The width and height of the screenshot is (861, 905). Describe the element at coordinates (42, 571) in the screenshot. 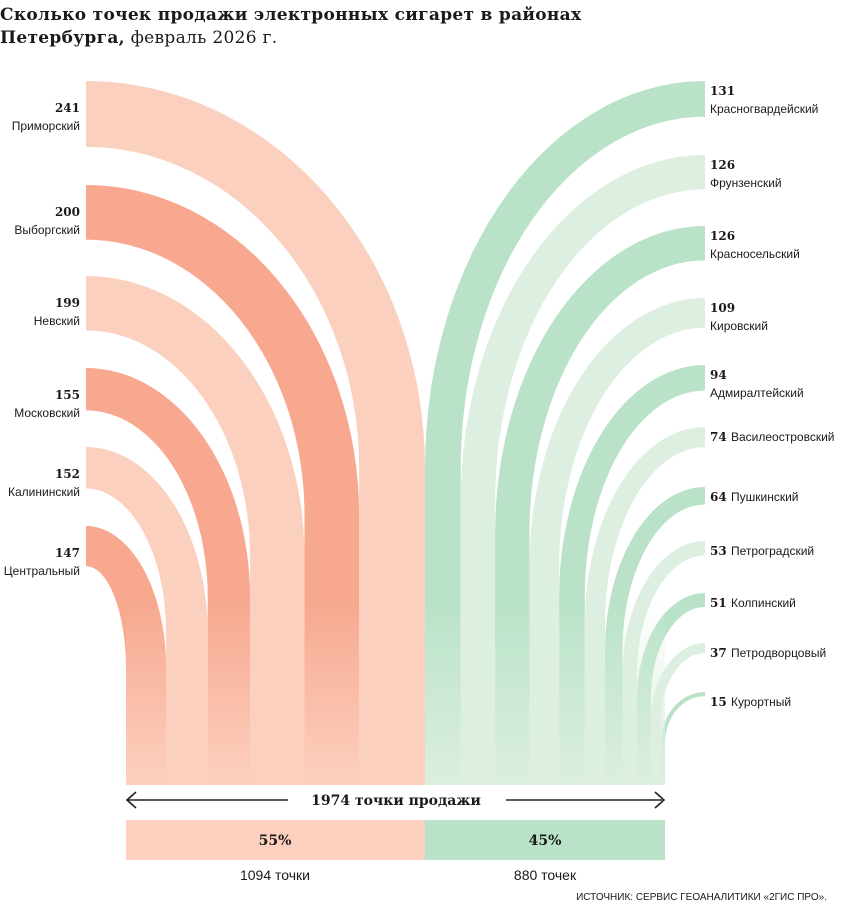

I see `left-district-6: Центральный` at that location.